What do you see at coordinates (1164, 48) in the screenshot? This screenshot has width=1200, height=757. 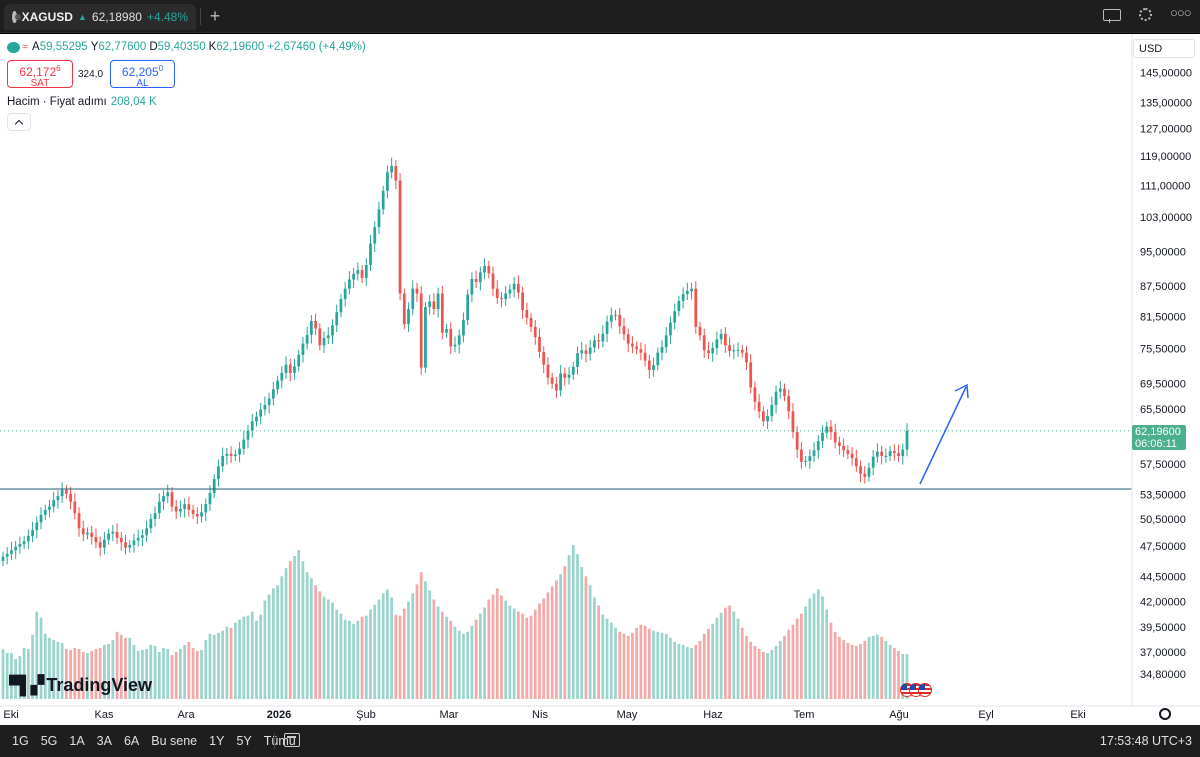 I see `currency-select: USD` at bounding box center [1164, 48].